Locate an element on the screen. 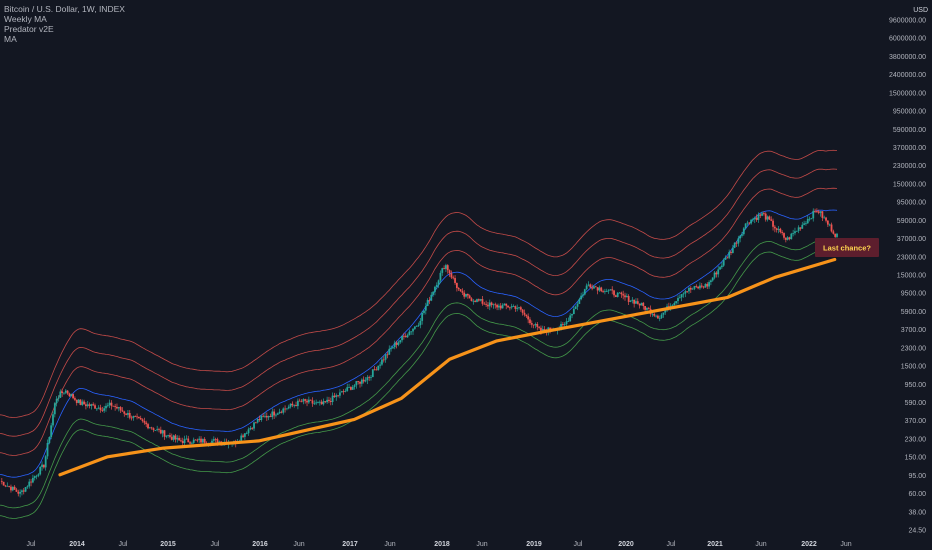  price-tick-label: 590.00 is located at coordinates (916, 403).